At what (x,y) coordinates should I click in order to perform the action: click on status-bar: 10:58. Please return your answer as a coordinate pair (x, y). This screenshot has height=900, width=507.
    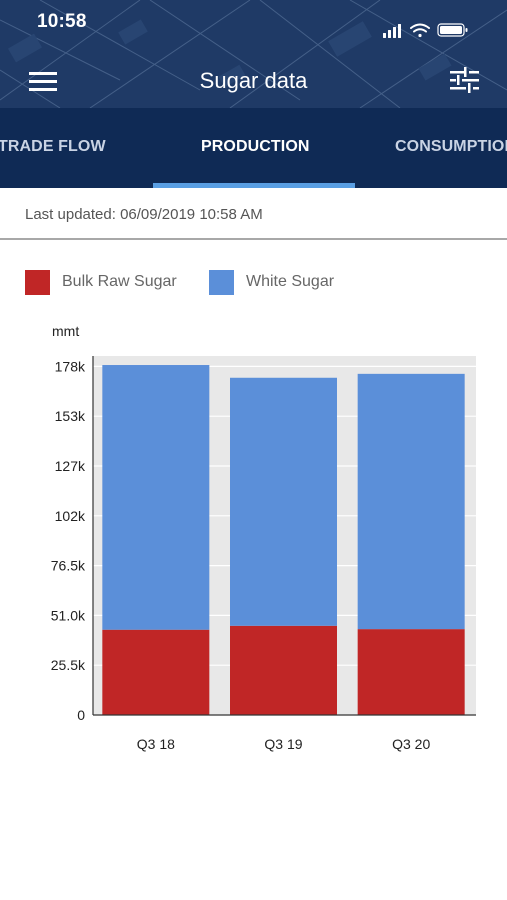
    Looking at the image, I should click on (253, 22).